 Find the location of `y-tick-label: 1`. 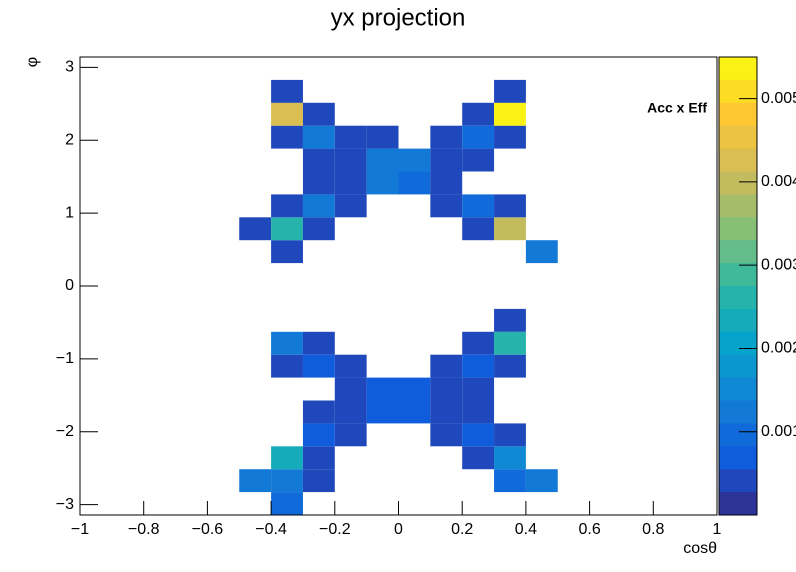

y-tick-label: 1 is located at coordinates (69, 212).